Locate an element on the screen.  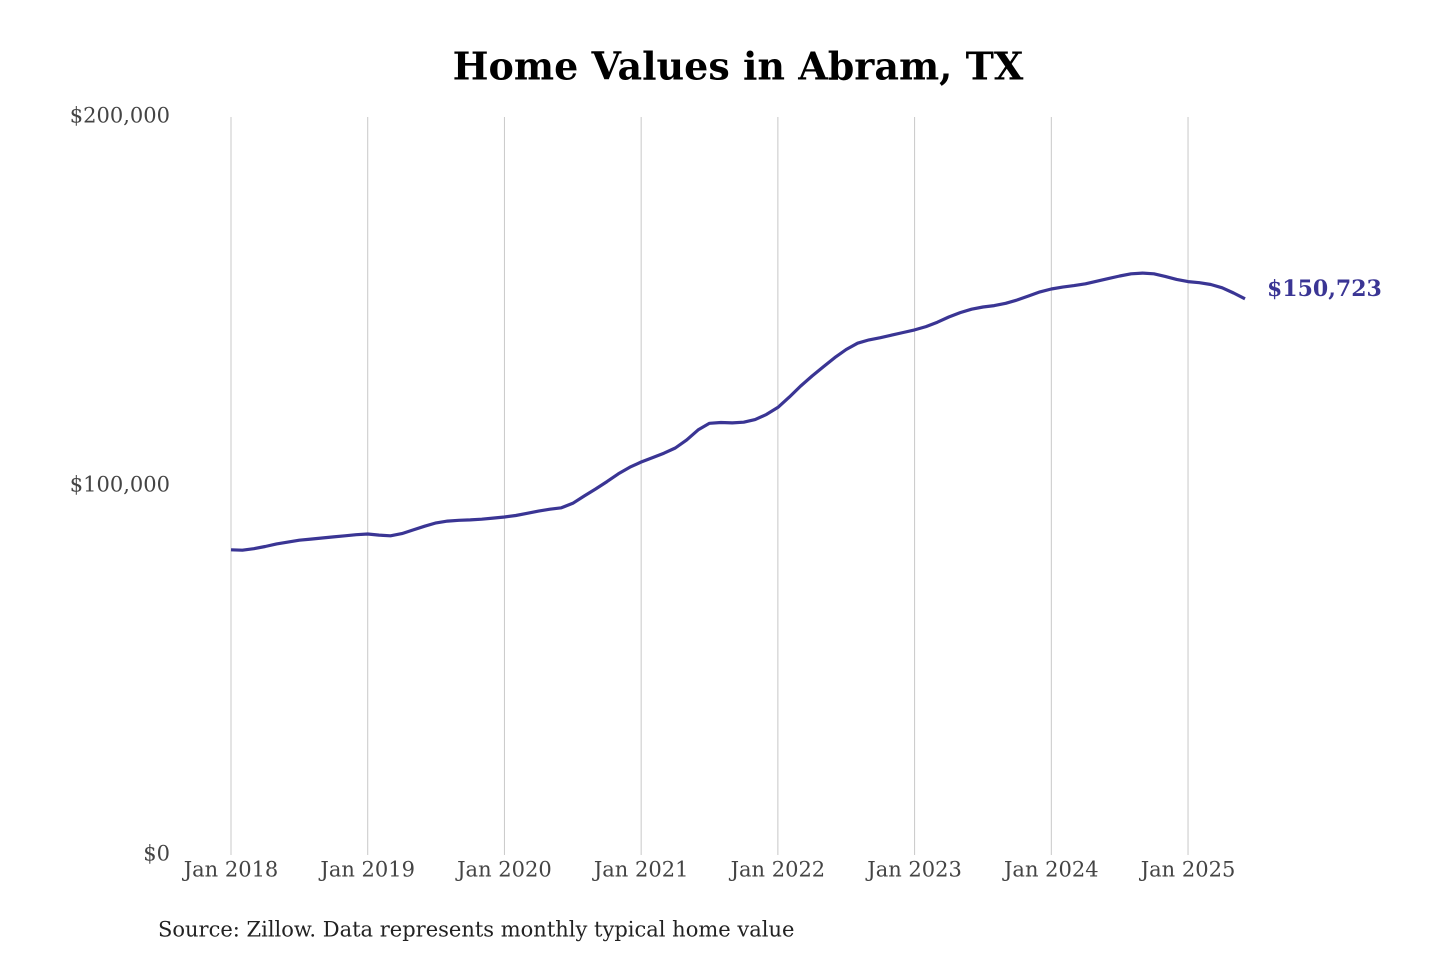
y-tick-label: $0 is located at coordinates (156, 854).